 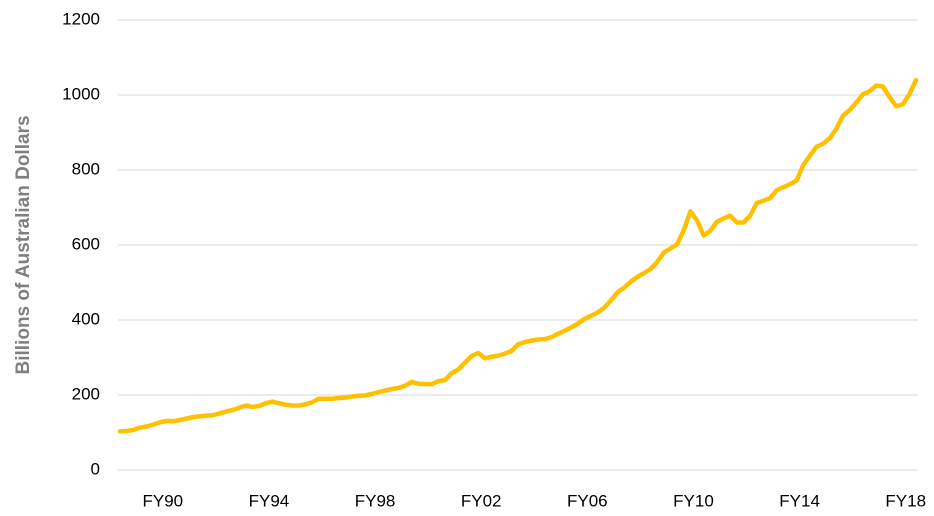 What do you see at coordinates (375, 500) in the screenshot?
I see `x-tick-label: FY98` at bounding box center [375, 500].